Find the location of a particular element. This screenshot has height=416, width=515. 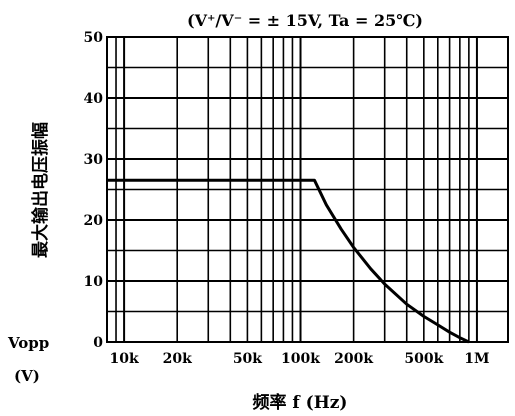

y-tick-label: 30 is located at coordinates (94, 160).